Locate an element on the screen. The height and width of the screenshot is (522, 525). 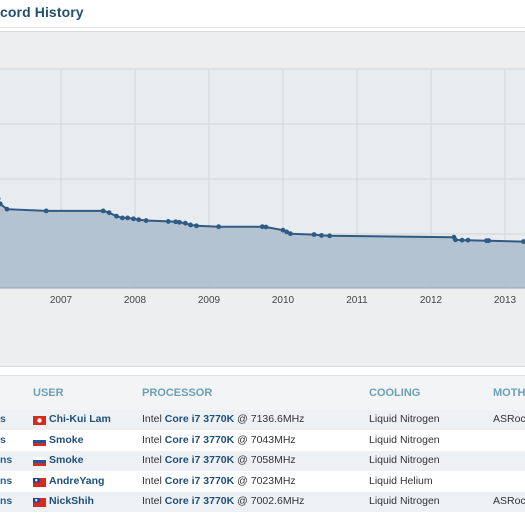
processor-cell: Intel Core i7 3770K @ 7002.6MHz is located at coordinates (223, 501).